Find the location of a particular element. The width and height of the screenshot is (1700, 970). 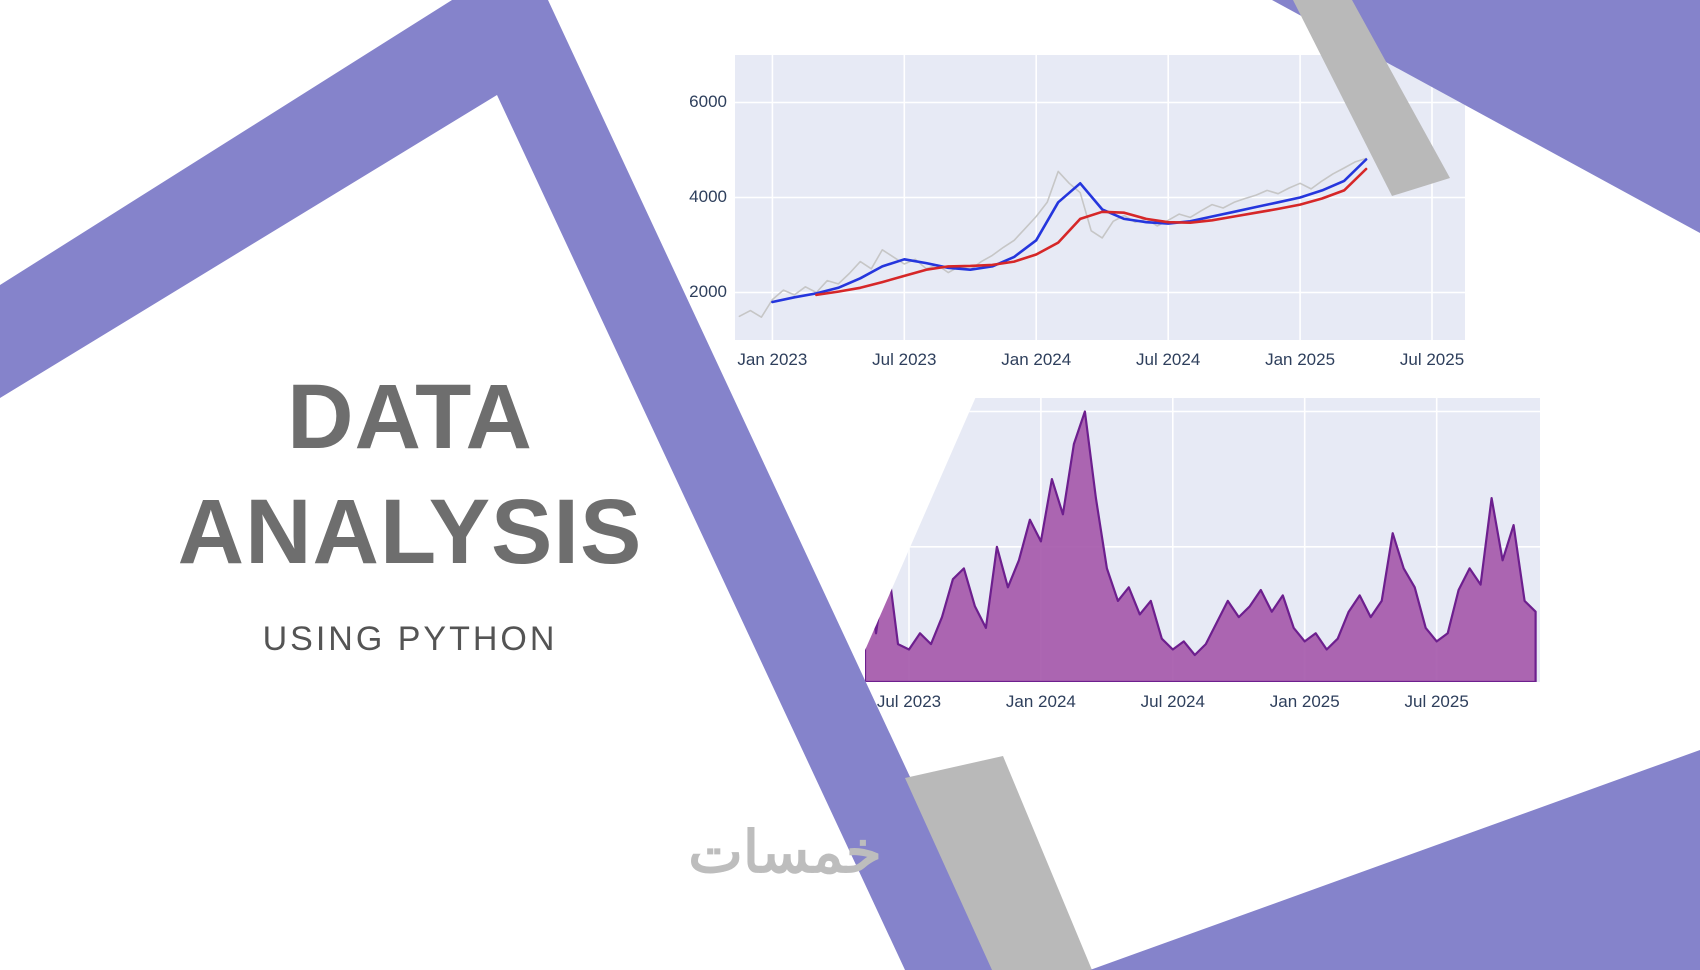

title-line-1: DATA is located at coordinates (410, 417).